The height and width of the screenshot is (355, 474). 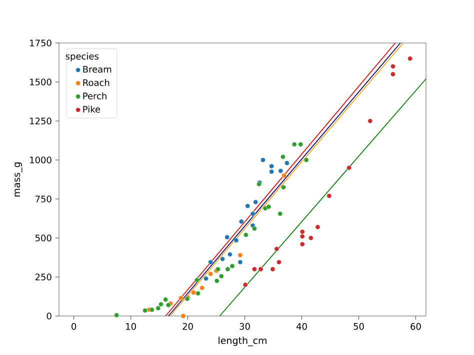 I want to click on y-tick-label: 1250, so click(x=41, y=121).